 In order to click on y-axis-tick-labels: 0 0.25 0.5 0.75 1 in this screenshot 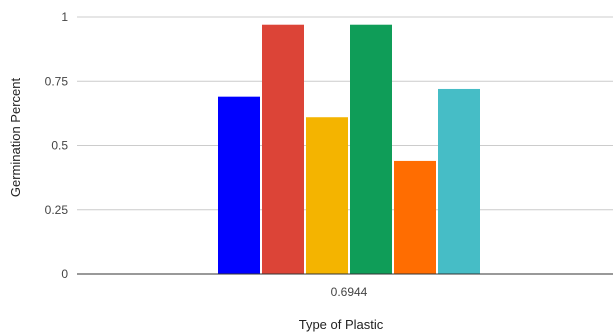, I will do `click(57, 145)`.